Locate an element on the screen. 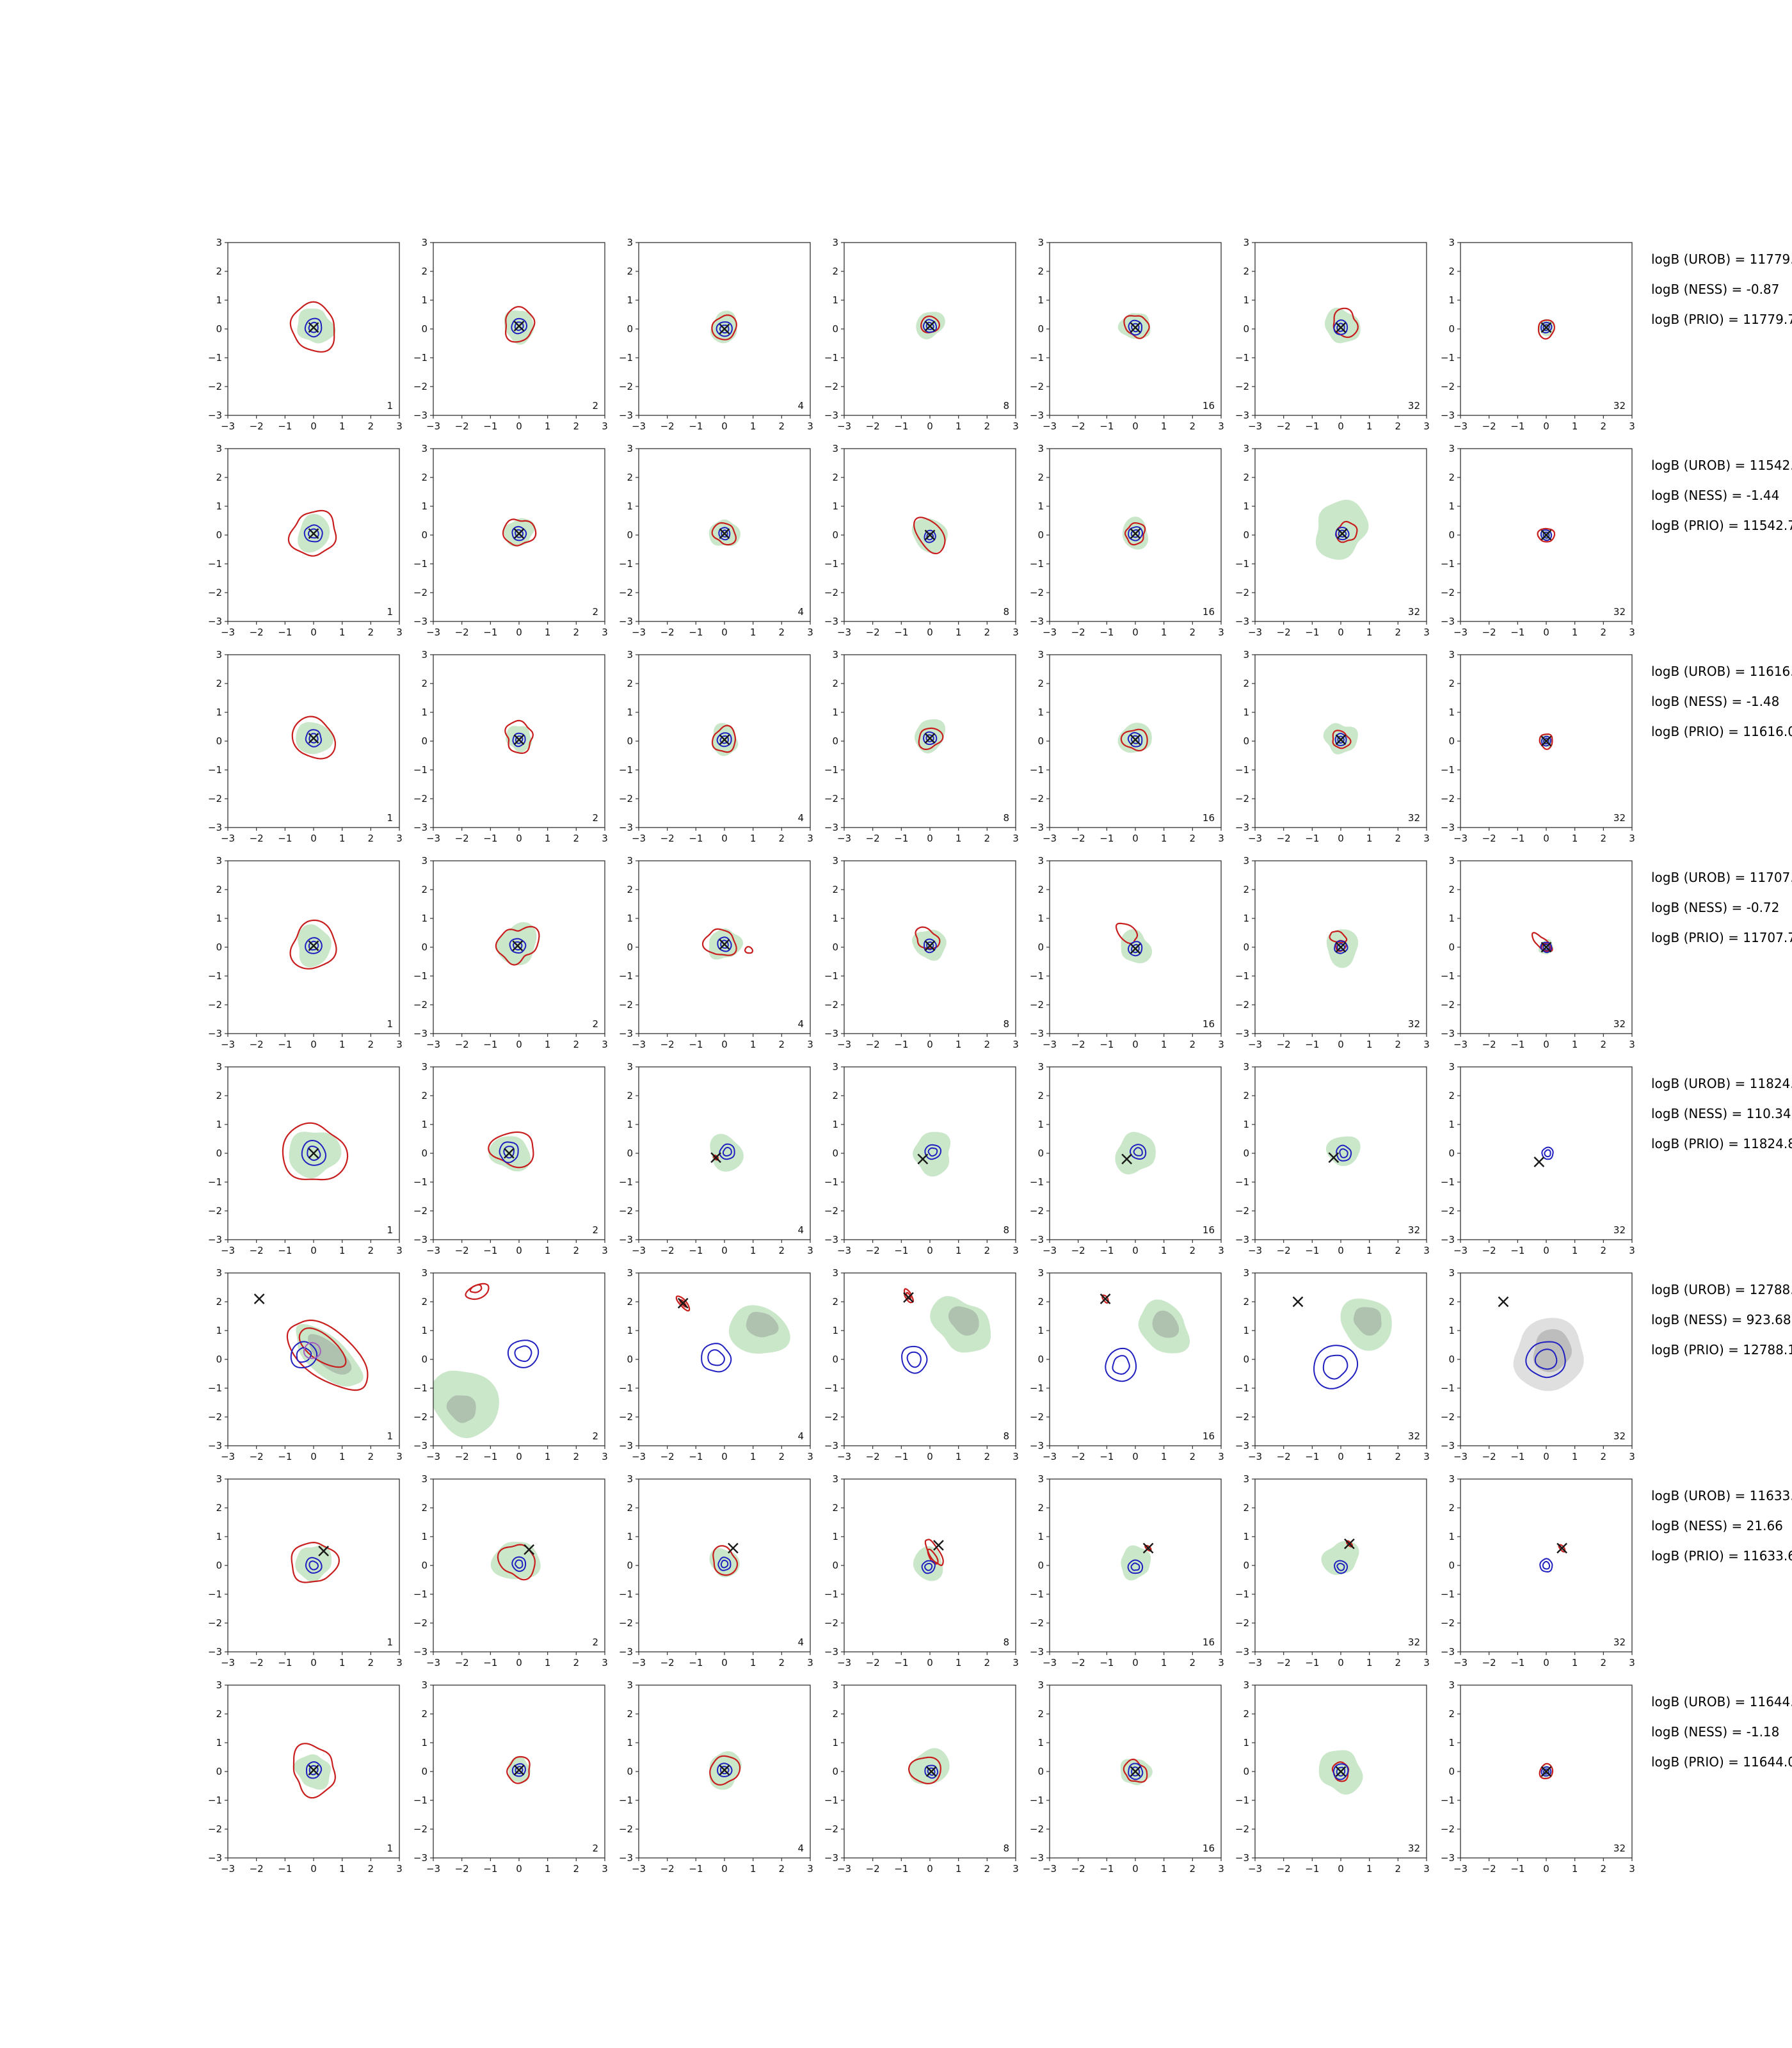 This screenshot has height=2048, width=1792. logb-annotation-line: logB (PRIO) = 11633.64 is located at coordinates (1721, 1556).